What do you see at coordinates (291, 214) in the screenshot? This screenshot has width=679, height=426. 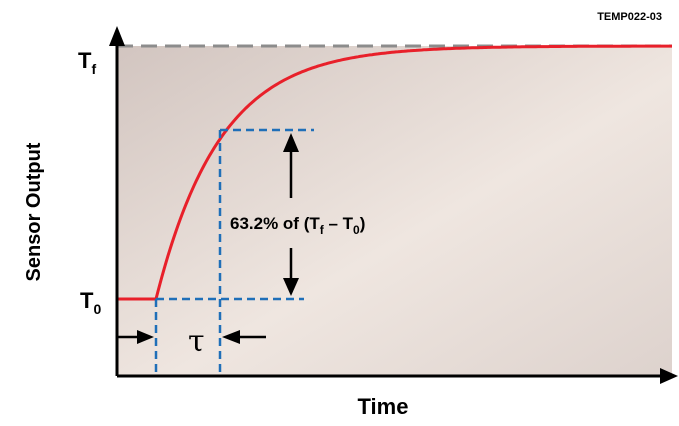 I see `percent-double-arrow` at bounding box center [291, 214].